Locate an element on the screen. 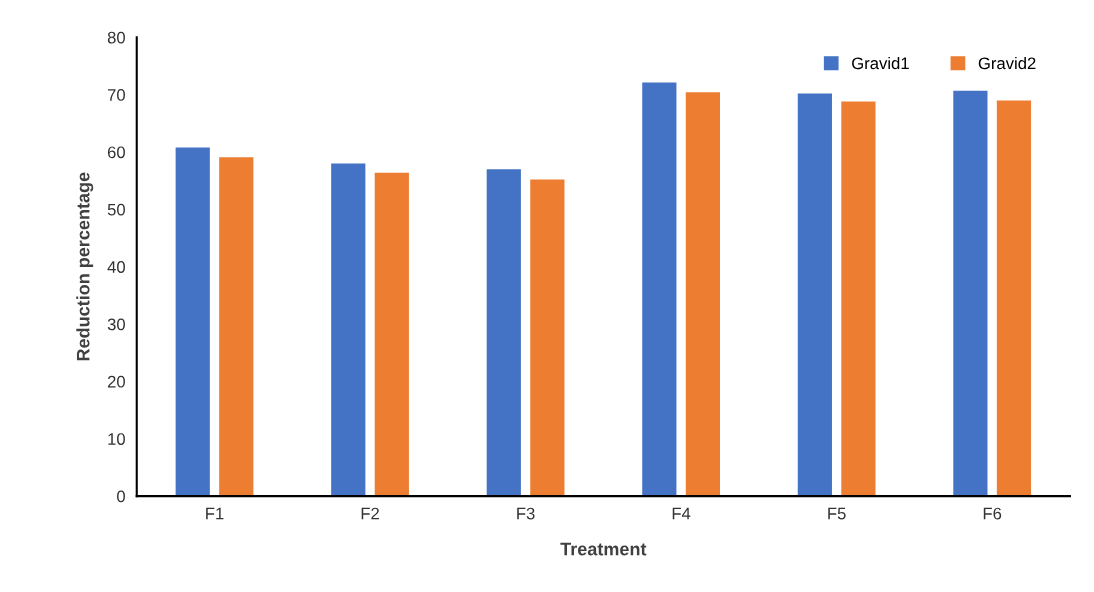  x-tick-label: F3 is located at coordinates (526, 513).